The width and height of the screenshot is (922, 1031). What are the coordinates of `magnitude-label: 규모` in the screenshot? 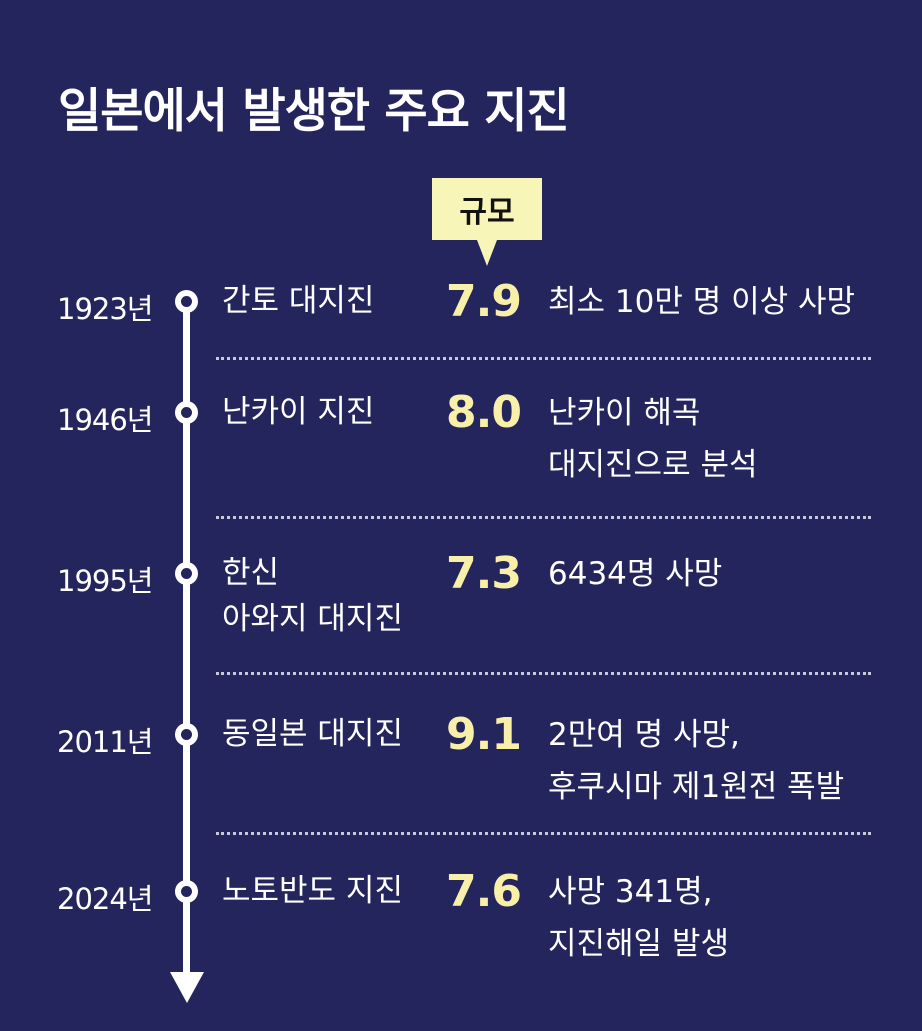 It's located at (487, 212).